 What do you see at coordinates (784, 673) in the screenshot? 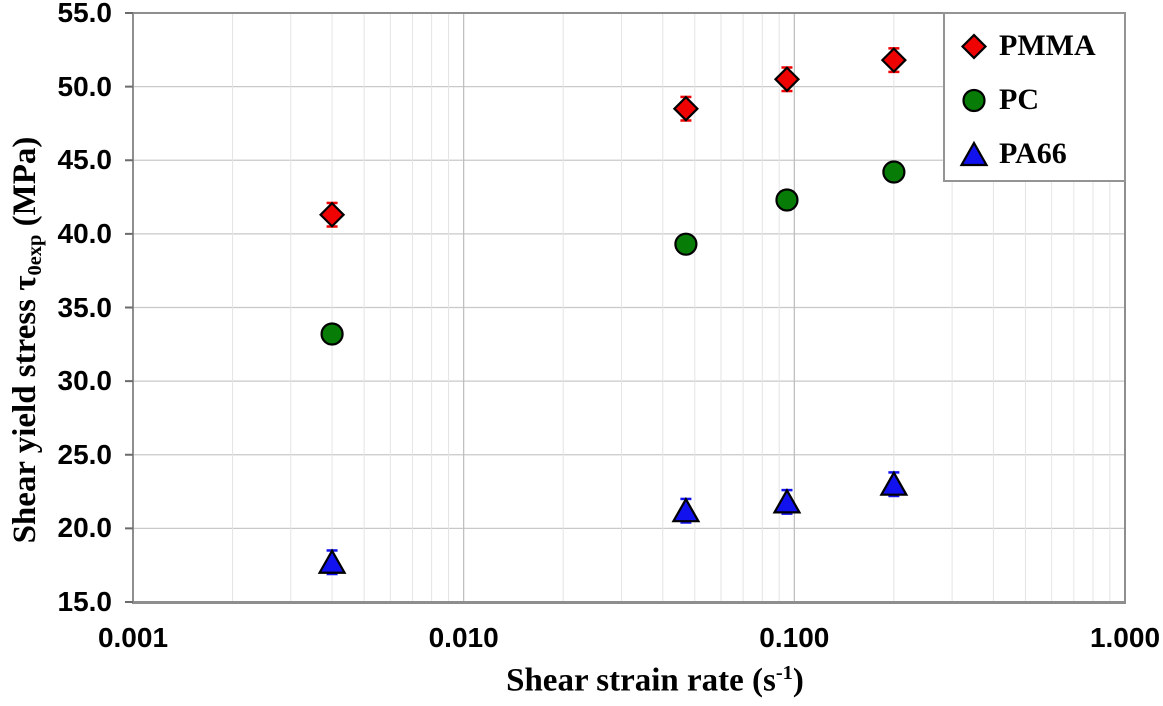
I see `x-axis-title-superscript: -1` at bounding box center [784, 673].